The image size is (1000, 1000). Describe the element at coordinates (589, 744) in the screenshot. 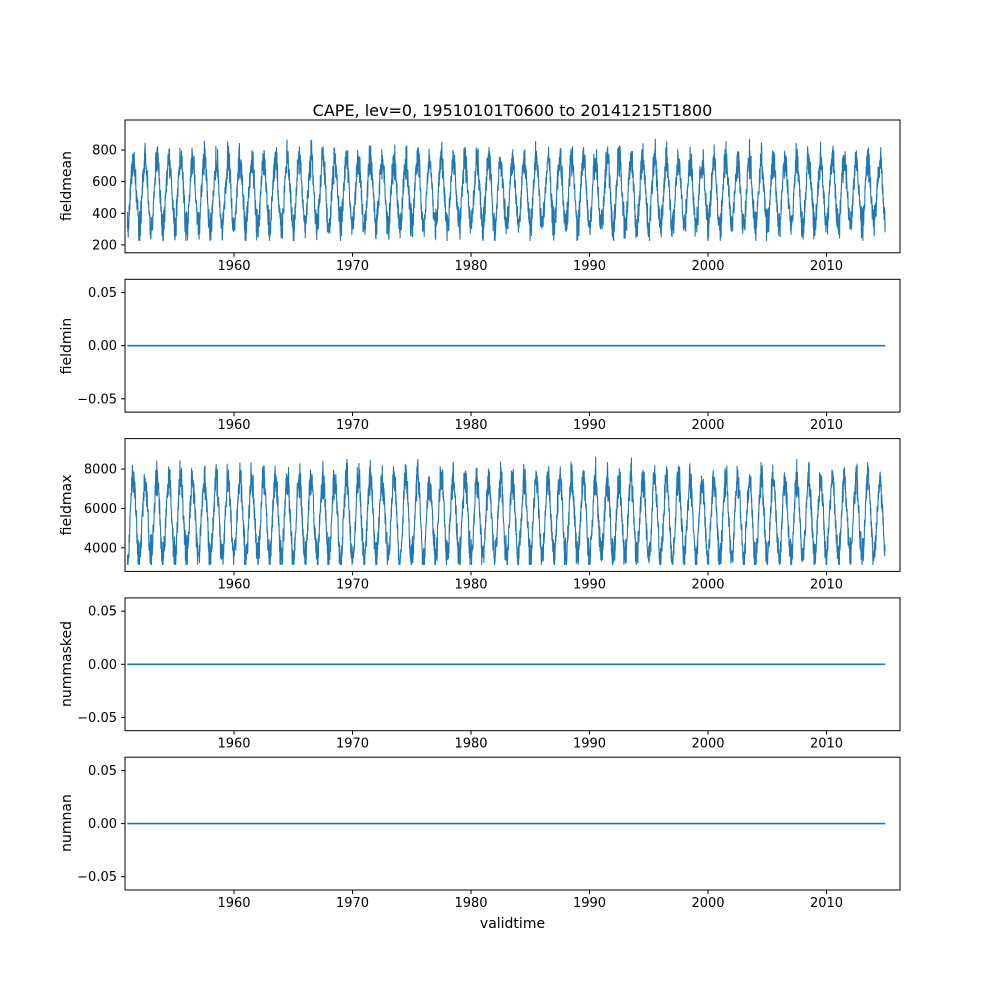

I see `nummasked-x-tick-label: 1990` at that location.